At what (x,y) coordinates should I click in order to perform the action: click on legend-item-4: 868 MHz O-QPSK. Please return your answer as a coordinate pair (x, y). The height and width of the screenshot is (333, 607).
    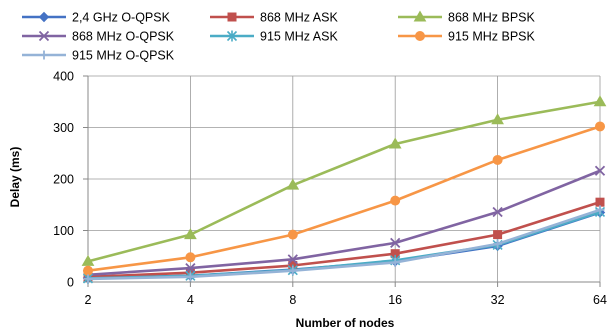
    Looking at the image, I should click on (98, 37).